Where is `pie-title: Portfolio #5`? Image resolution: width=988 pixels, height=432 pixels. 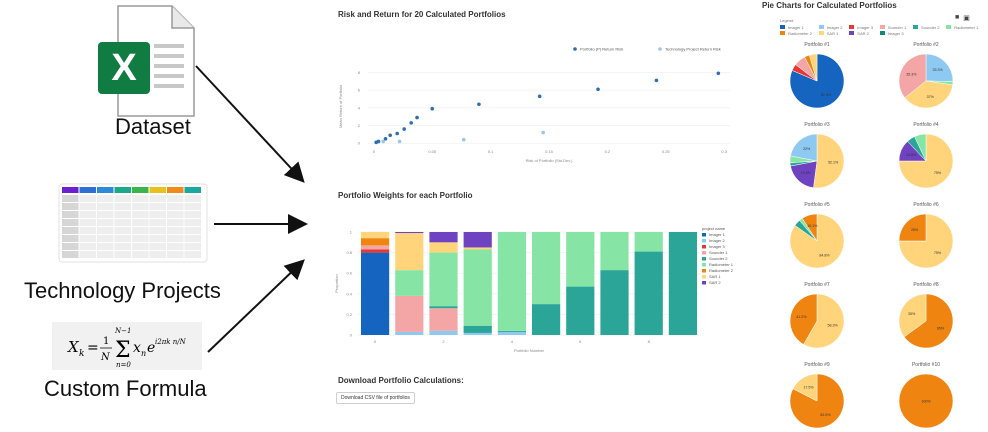
pie-title: Portfolio #5 is located at coordinates (817, 205).